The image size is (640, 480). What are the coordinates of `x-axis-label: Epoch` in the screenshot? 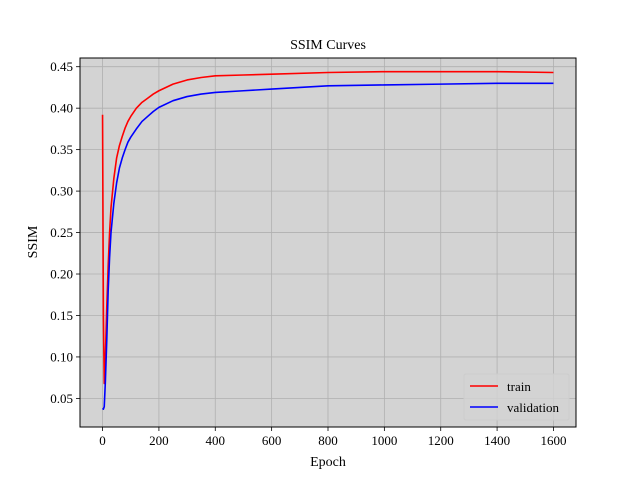 It's located at (328, 462).